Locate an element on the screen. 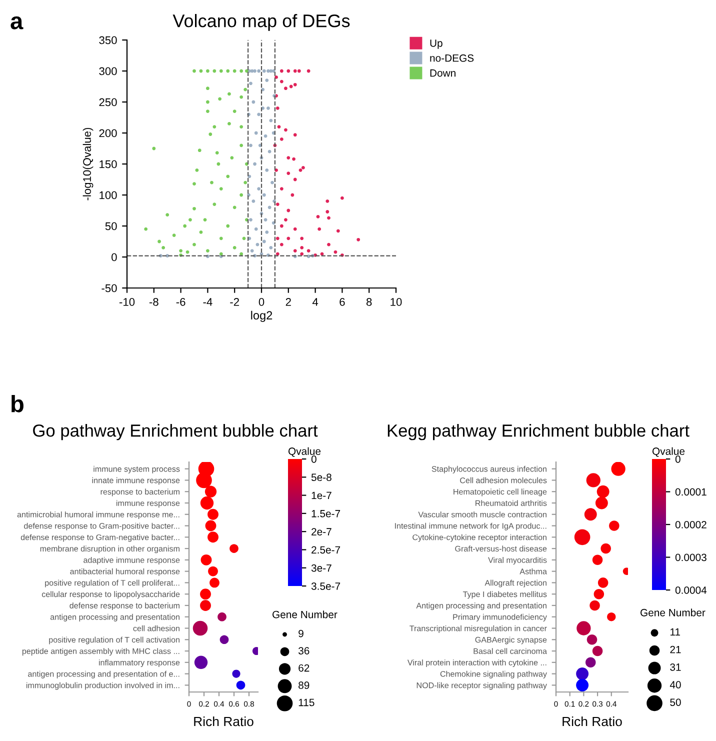 The image size is (716, 741). color-bar-label: 0 is located at coordinates (313, 459).